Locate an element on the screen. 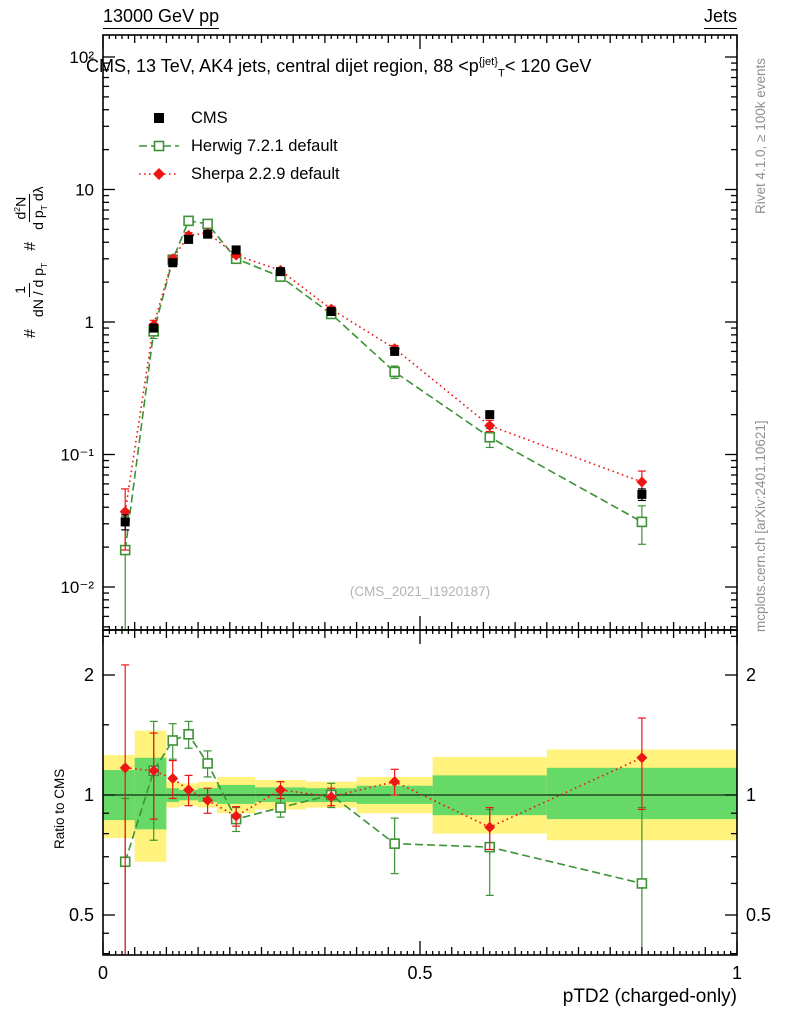  mcplots-arxiv-note: mcplots.cern.ch [arXiv:2401.10621] is located at coordinates (760, 526).